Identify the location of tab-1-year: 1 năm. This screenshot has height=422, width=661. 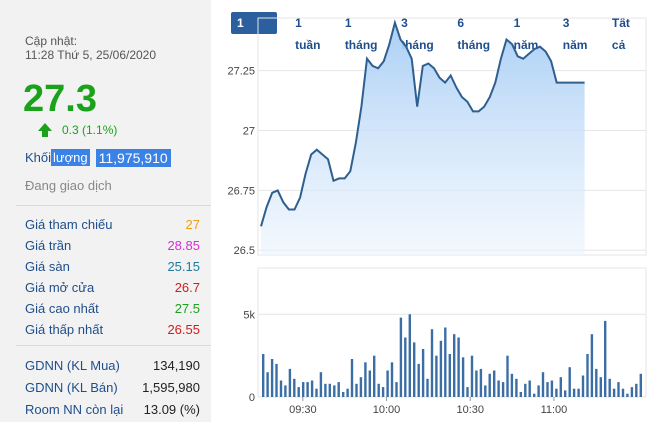
(526, 34).